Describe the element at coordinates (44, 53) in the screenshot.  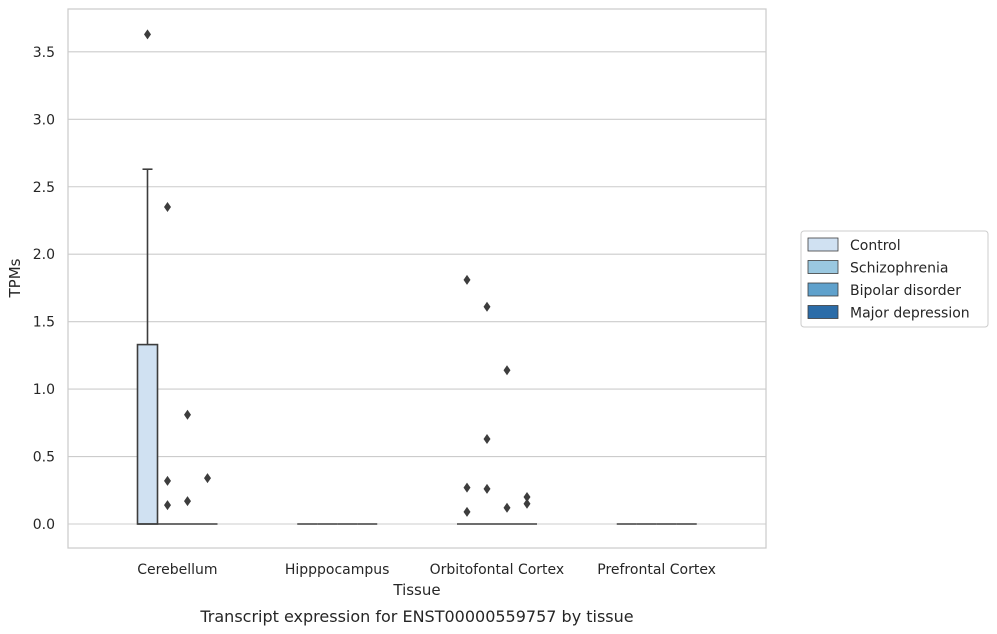
I see `y-tick-label: 3.5` at that location.